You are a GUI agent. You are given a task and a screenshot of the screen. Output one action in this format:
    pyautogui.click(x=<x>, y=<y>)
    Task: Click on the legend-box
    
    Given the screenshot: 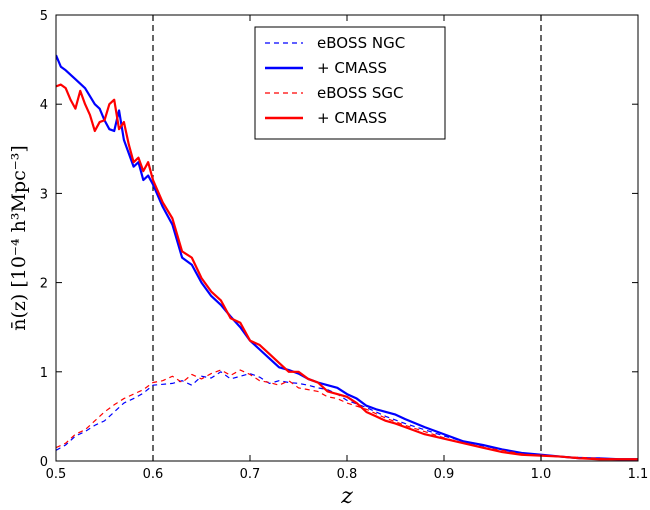 What is the action you would take?
    pyautogui.click(x=350, y=83)
    